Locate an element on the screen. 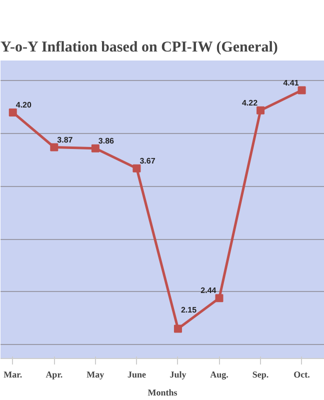 This screenshot has height=400, width=324. chart-title: Y-o-Y Inflation based on CPI-IW (General) is located at coordinates (139, 48).